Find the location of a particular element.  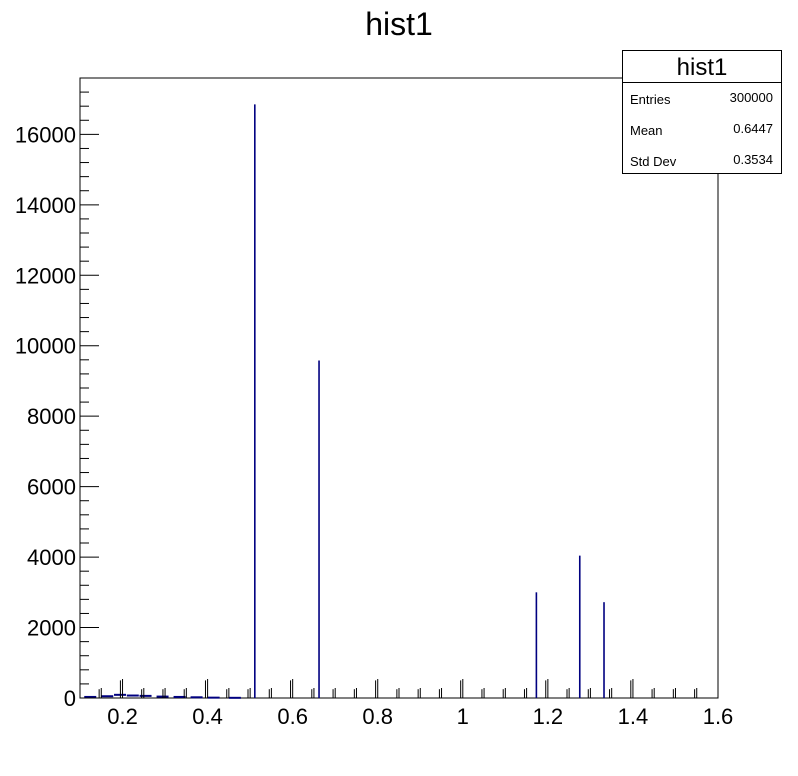

stats-mean-label: Mean is located at coordinates (646, 130).